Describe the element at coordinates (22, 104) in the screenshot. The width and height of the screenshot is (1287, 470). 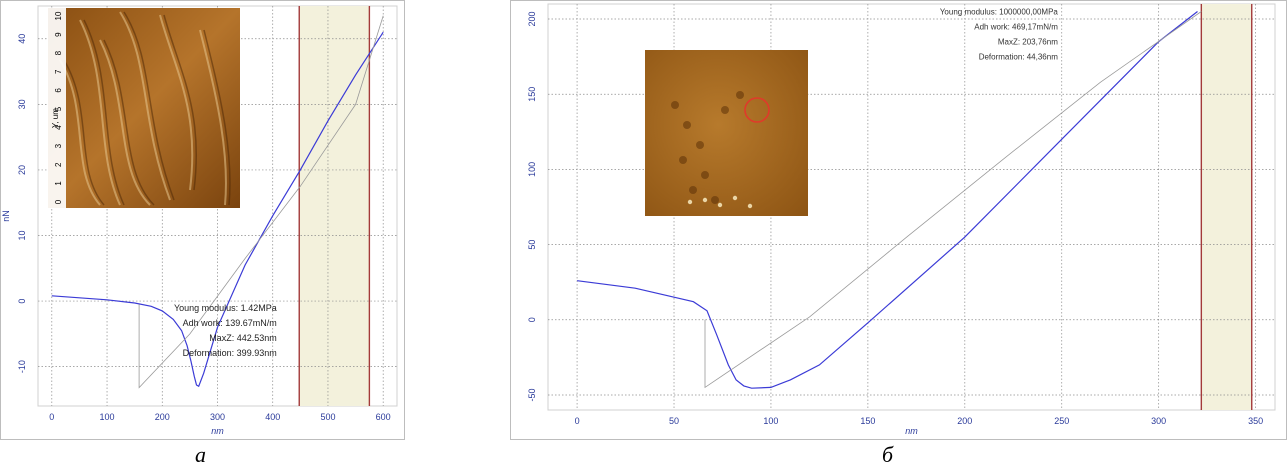
I see `y-tick-label: 30` at that location.